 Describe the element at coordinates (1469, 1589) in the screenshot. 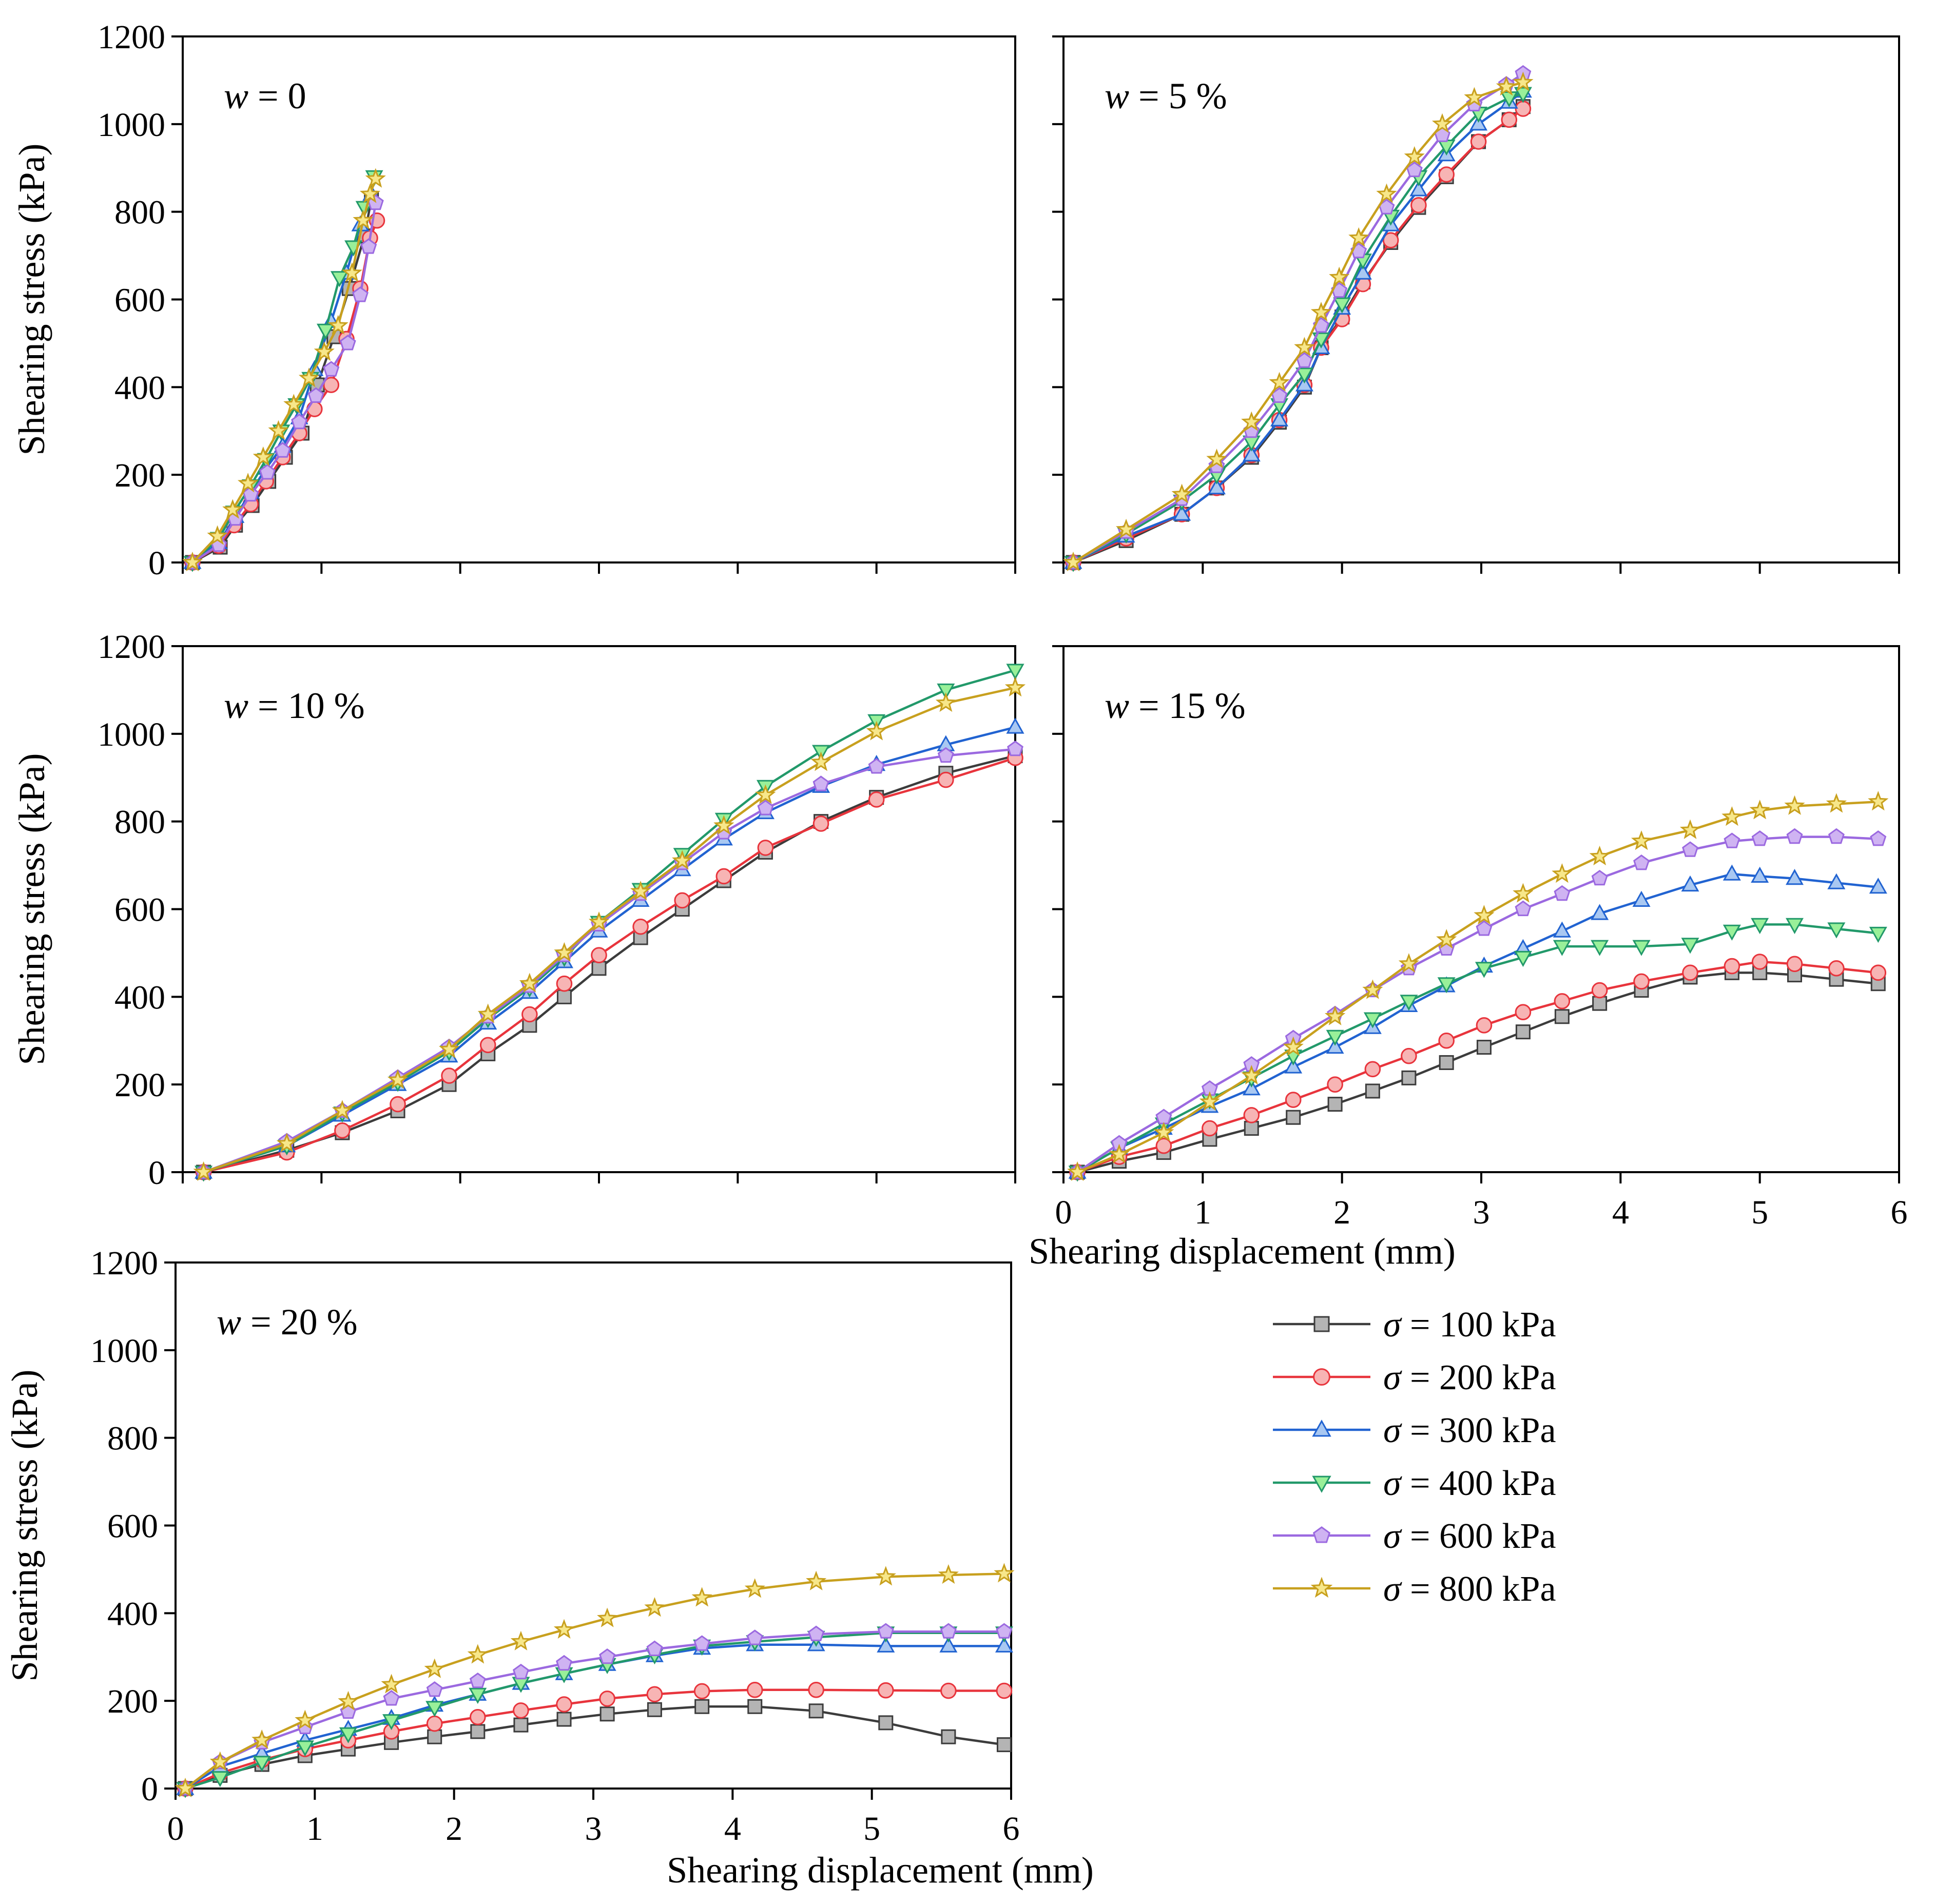

I see `legend-label: σ = 800 kPa` at that location.